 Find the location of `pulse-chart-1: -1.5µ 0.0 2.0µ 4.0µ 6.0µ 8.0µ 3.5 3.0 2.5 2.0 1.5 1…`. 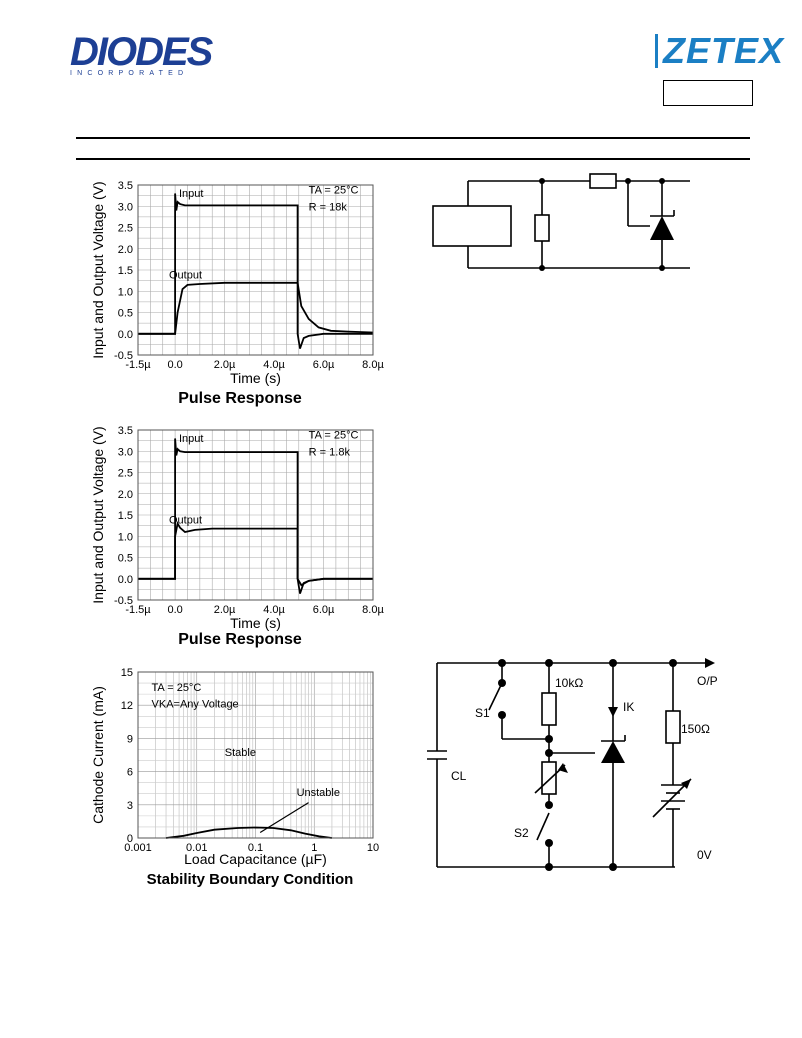

pulse-chart-1: -1.5µ 0.0 2.0µ 4.0µ 6.0µ 8.0µ 3.5 3.0 2.5 2.0 1.5 1… is located at coordinates (237, 283).